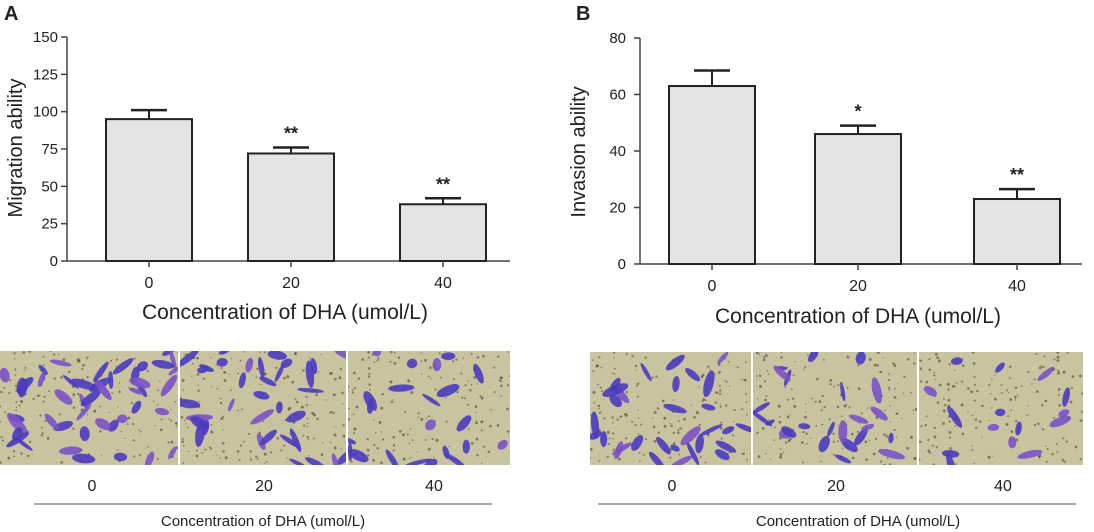  I want to click on x-axis-label: Concentration of DHA (umol/L), so click(285, 312).